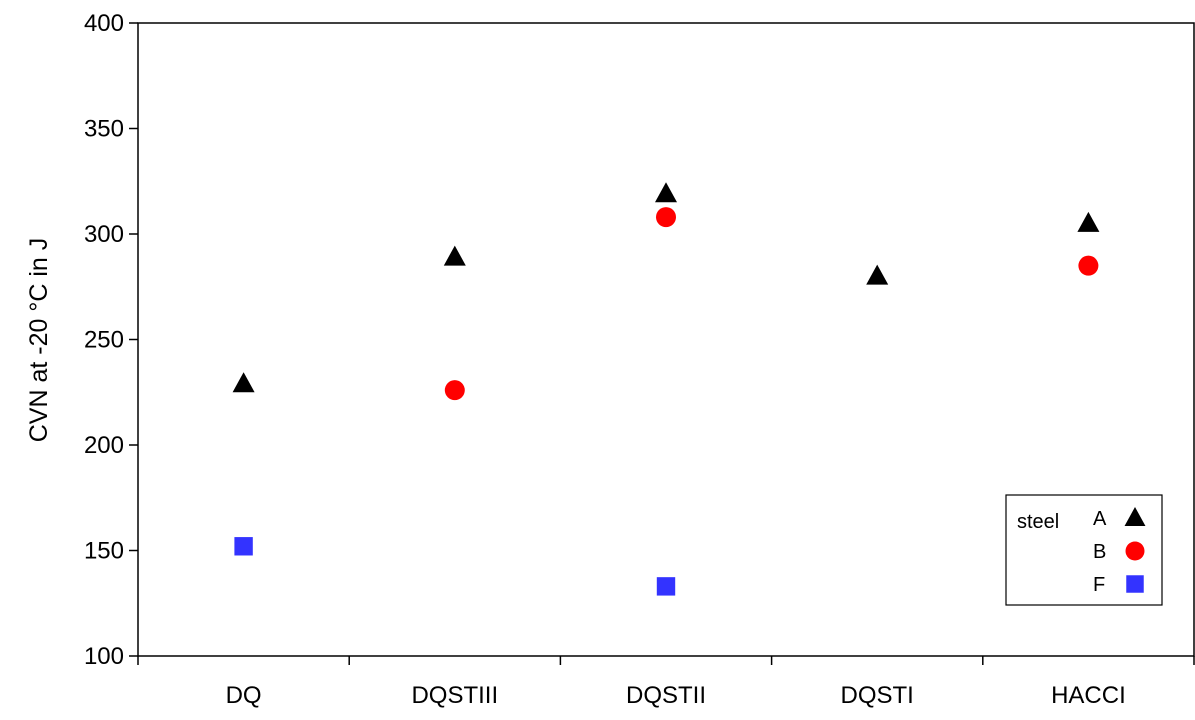 Image resolution: width=1195 pixels, height=720 pixels. What do you see at coordinates (1100, 519) in the screenshot?
I see `legend-label-A: A` at bounding box center [1100, 519].